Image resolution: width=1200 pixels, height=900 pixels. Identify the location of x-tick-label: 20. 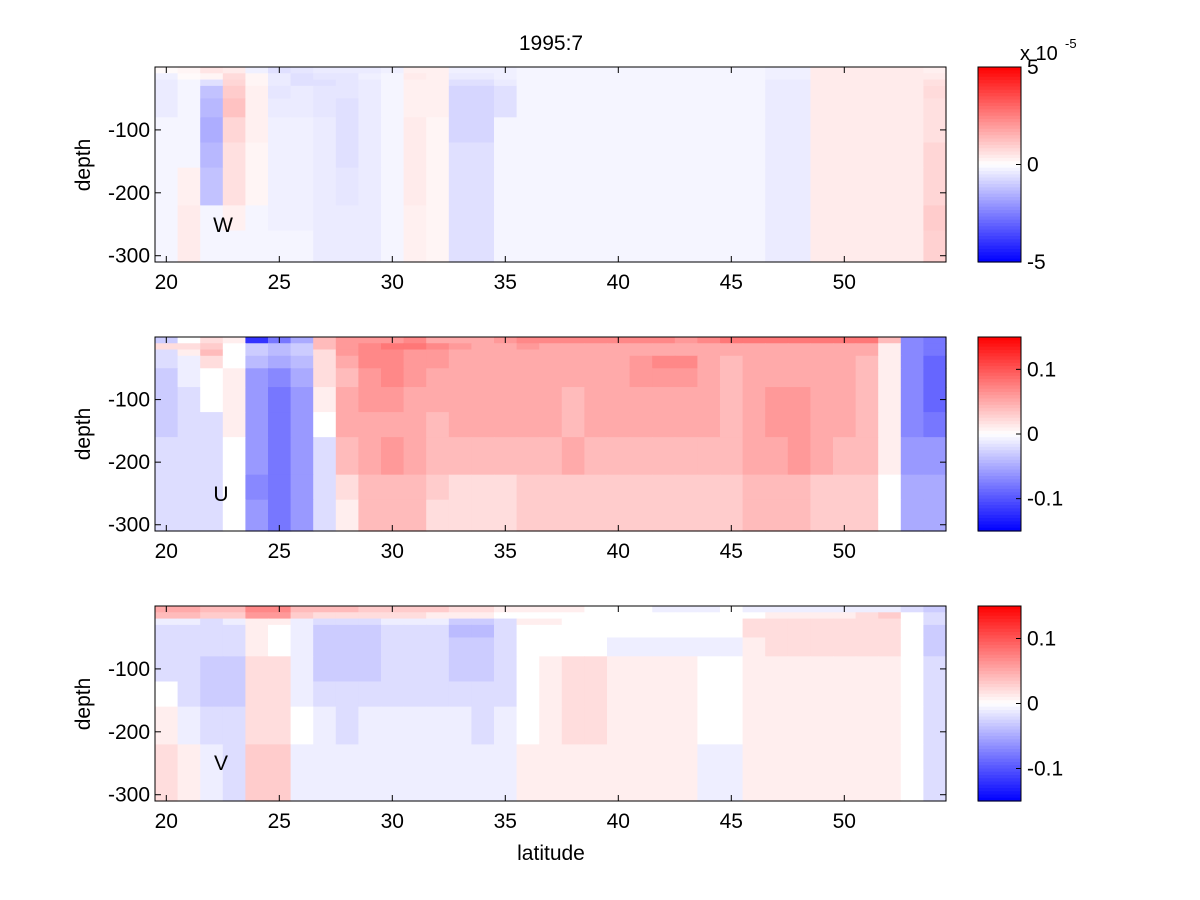
(166, 282).